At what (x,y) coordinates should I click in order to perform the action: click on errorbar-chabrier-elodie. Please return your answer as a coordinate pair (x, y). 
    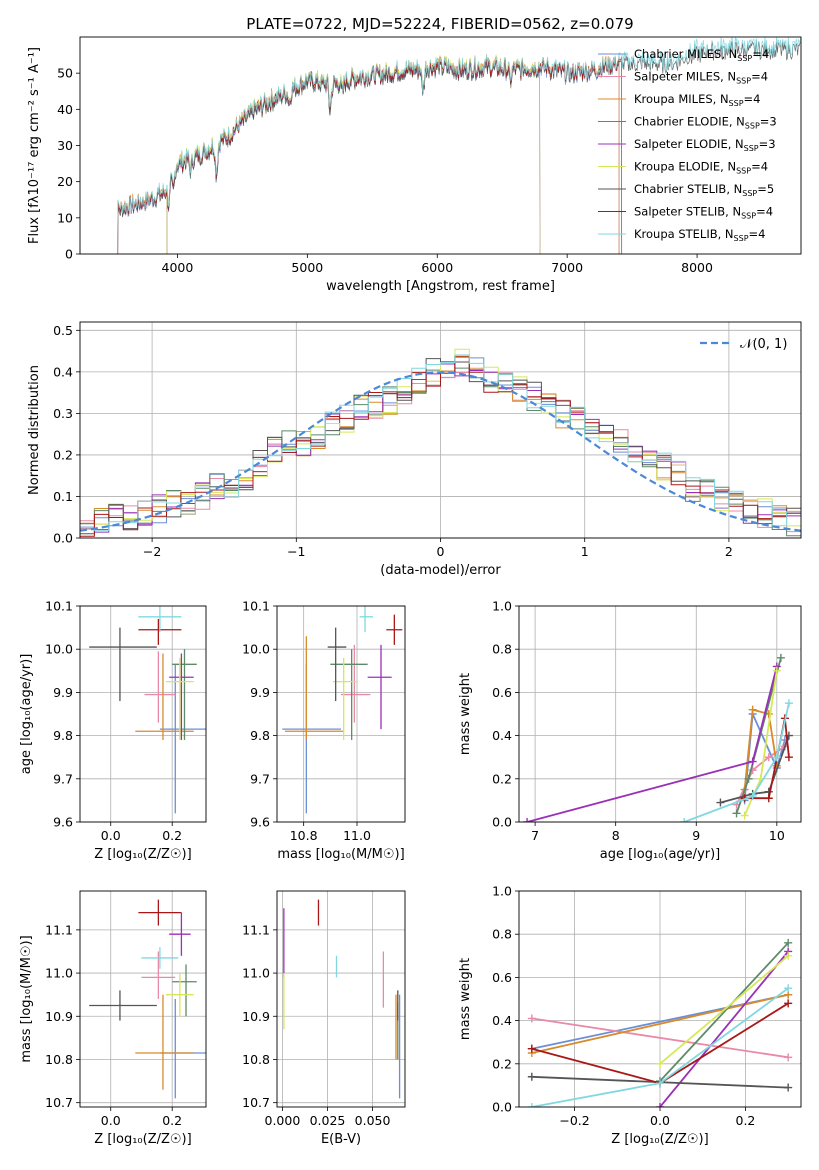
    Looking at the image, I should click on (184, 694).